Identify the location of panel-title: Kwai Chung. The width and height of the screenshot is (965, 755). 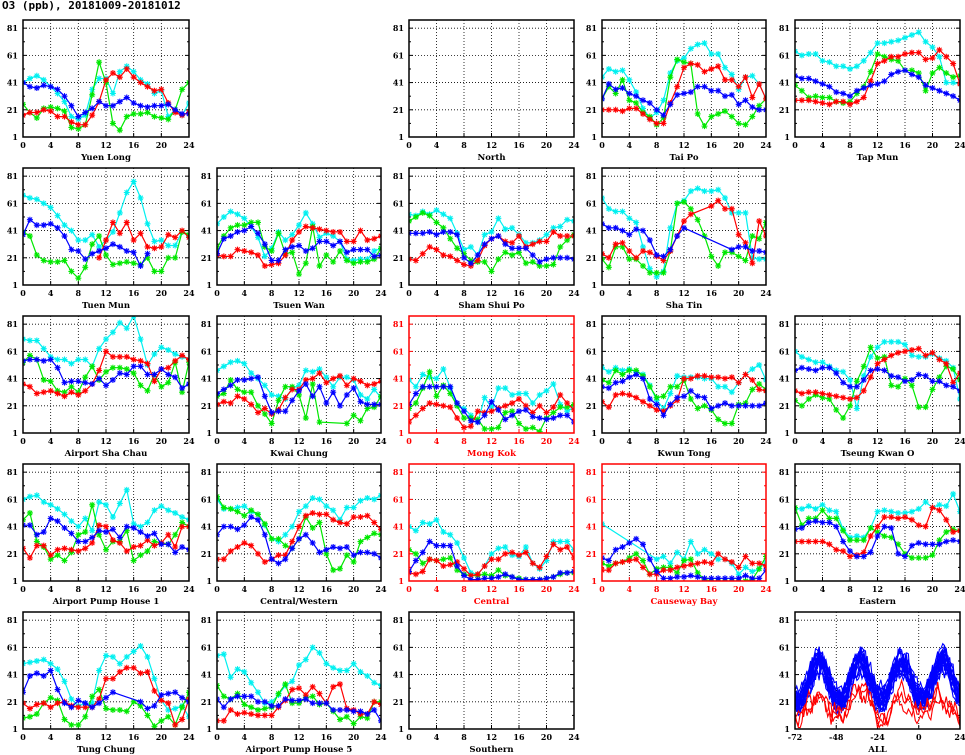
(299, 454).